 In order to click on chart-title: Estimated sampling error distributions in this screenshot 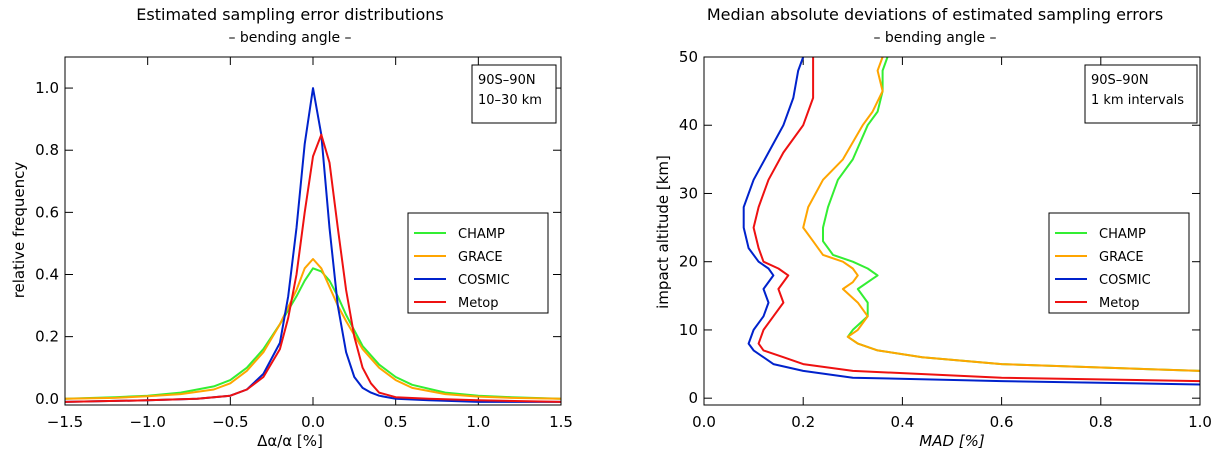, I will do `click(289, 14)`.